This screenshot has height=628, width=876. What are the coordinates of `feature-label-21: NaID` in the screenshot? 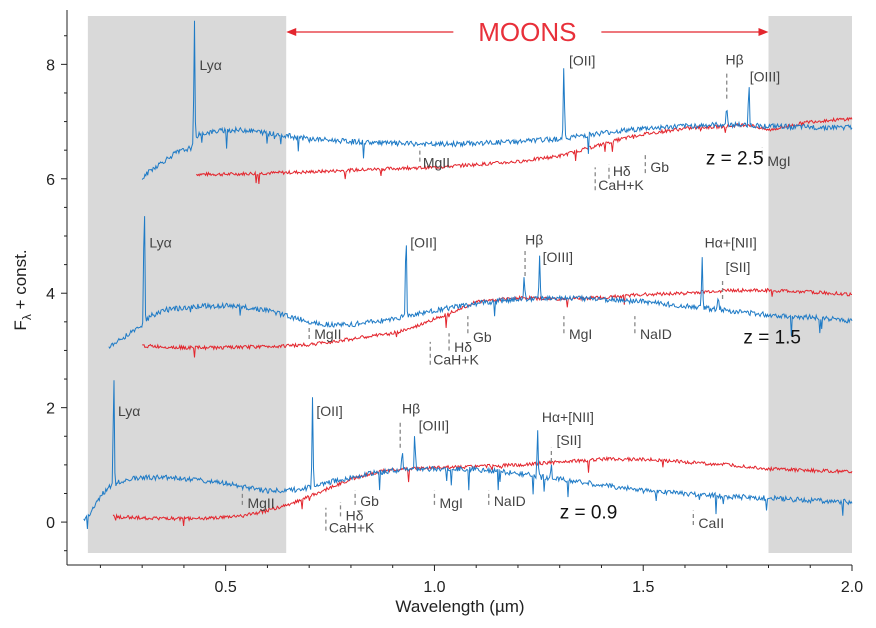 It's located at (656, 334).